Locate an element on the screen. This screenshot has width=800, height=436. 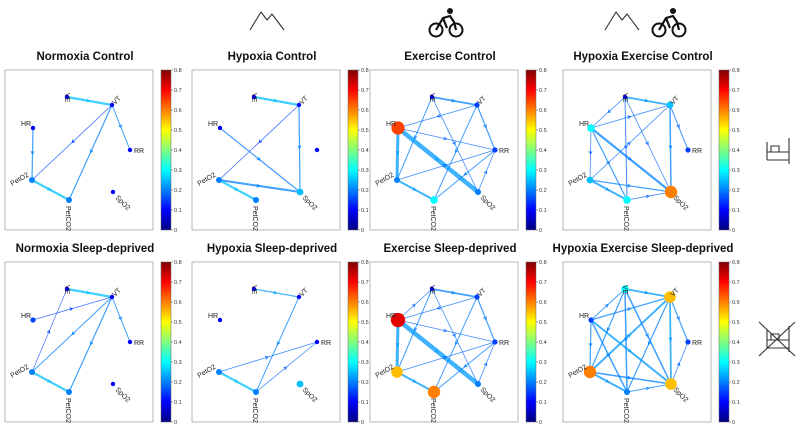
header-icons is located at coordinates (468, 23).